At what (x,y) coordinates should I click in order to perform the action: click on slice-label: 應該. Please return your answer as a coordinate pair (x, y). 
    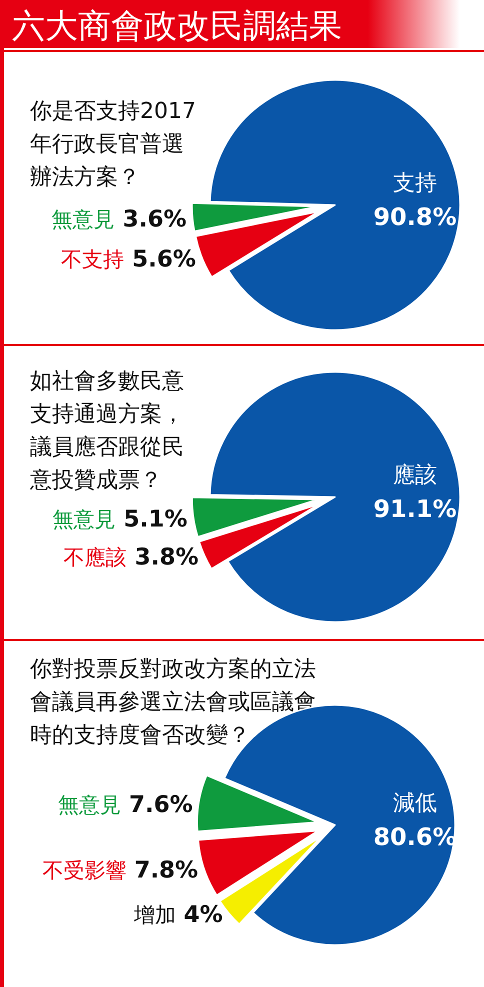
    Looking at the image, I should click on (415, 475).